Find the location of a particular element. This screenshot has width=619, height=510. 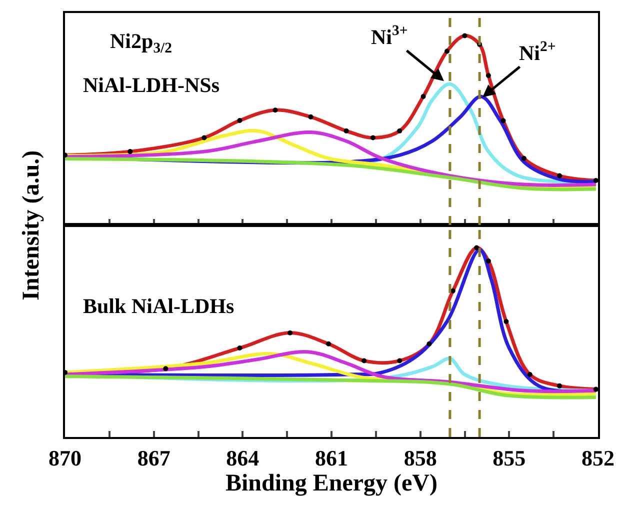

x-tick-label: 864 is located at coordinates (243, 457).